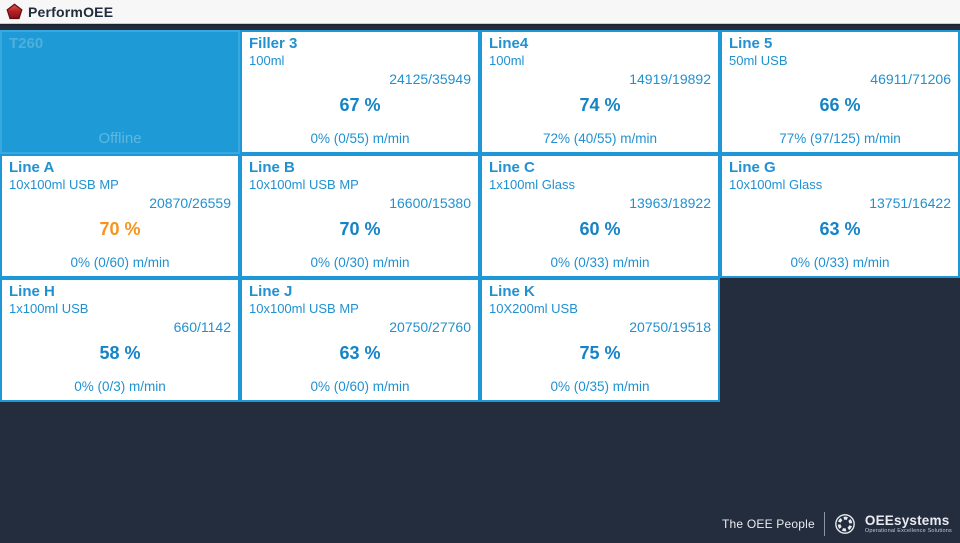  I want to click on tile-name: T260, so click(26, 43).